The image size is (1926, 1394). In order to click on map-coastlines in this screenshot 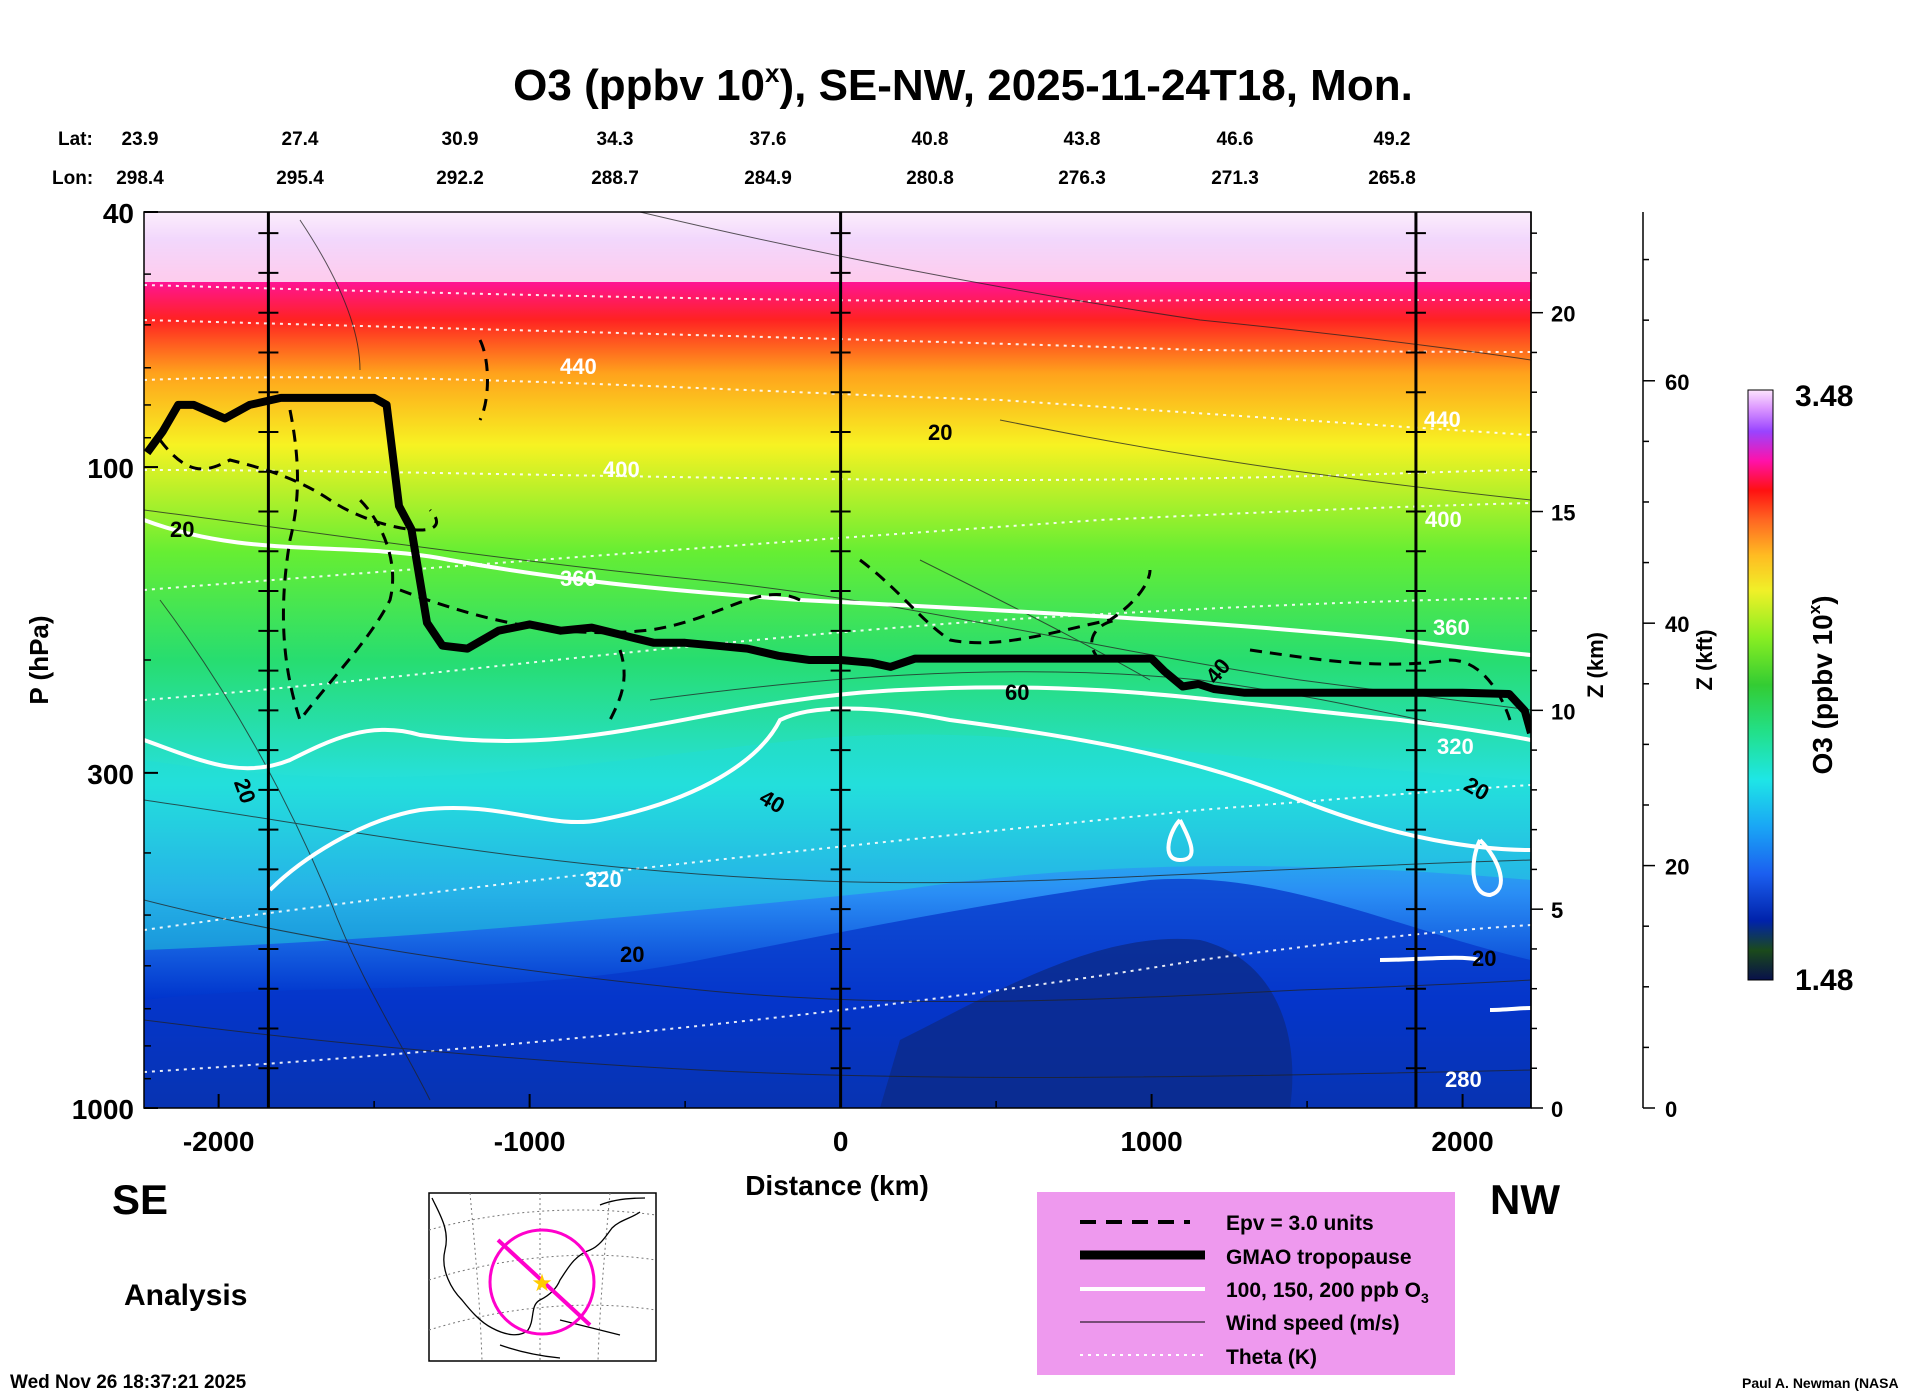, I will do `click(538, 1278)`.